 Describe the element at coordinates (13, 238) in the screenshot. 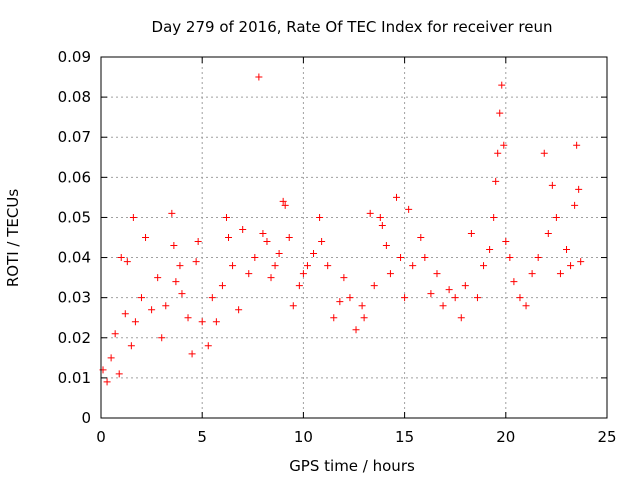

I see `y-axis-title: ROTI / TECUs` at that location.